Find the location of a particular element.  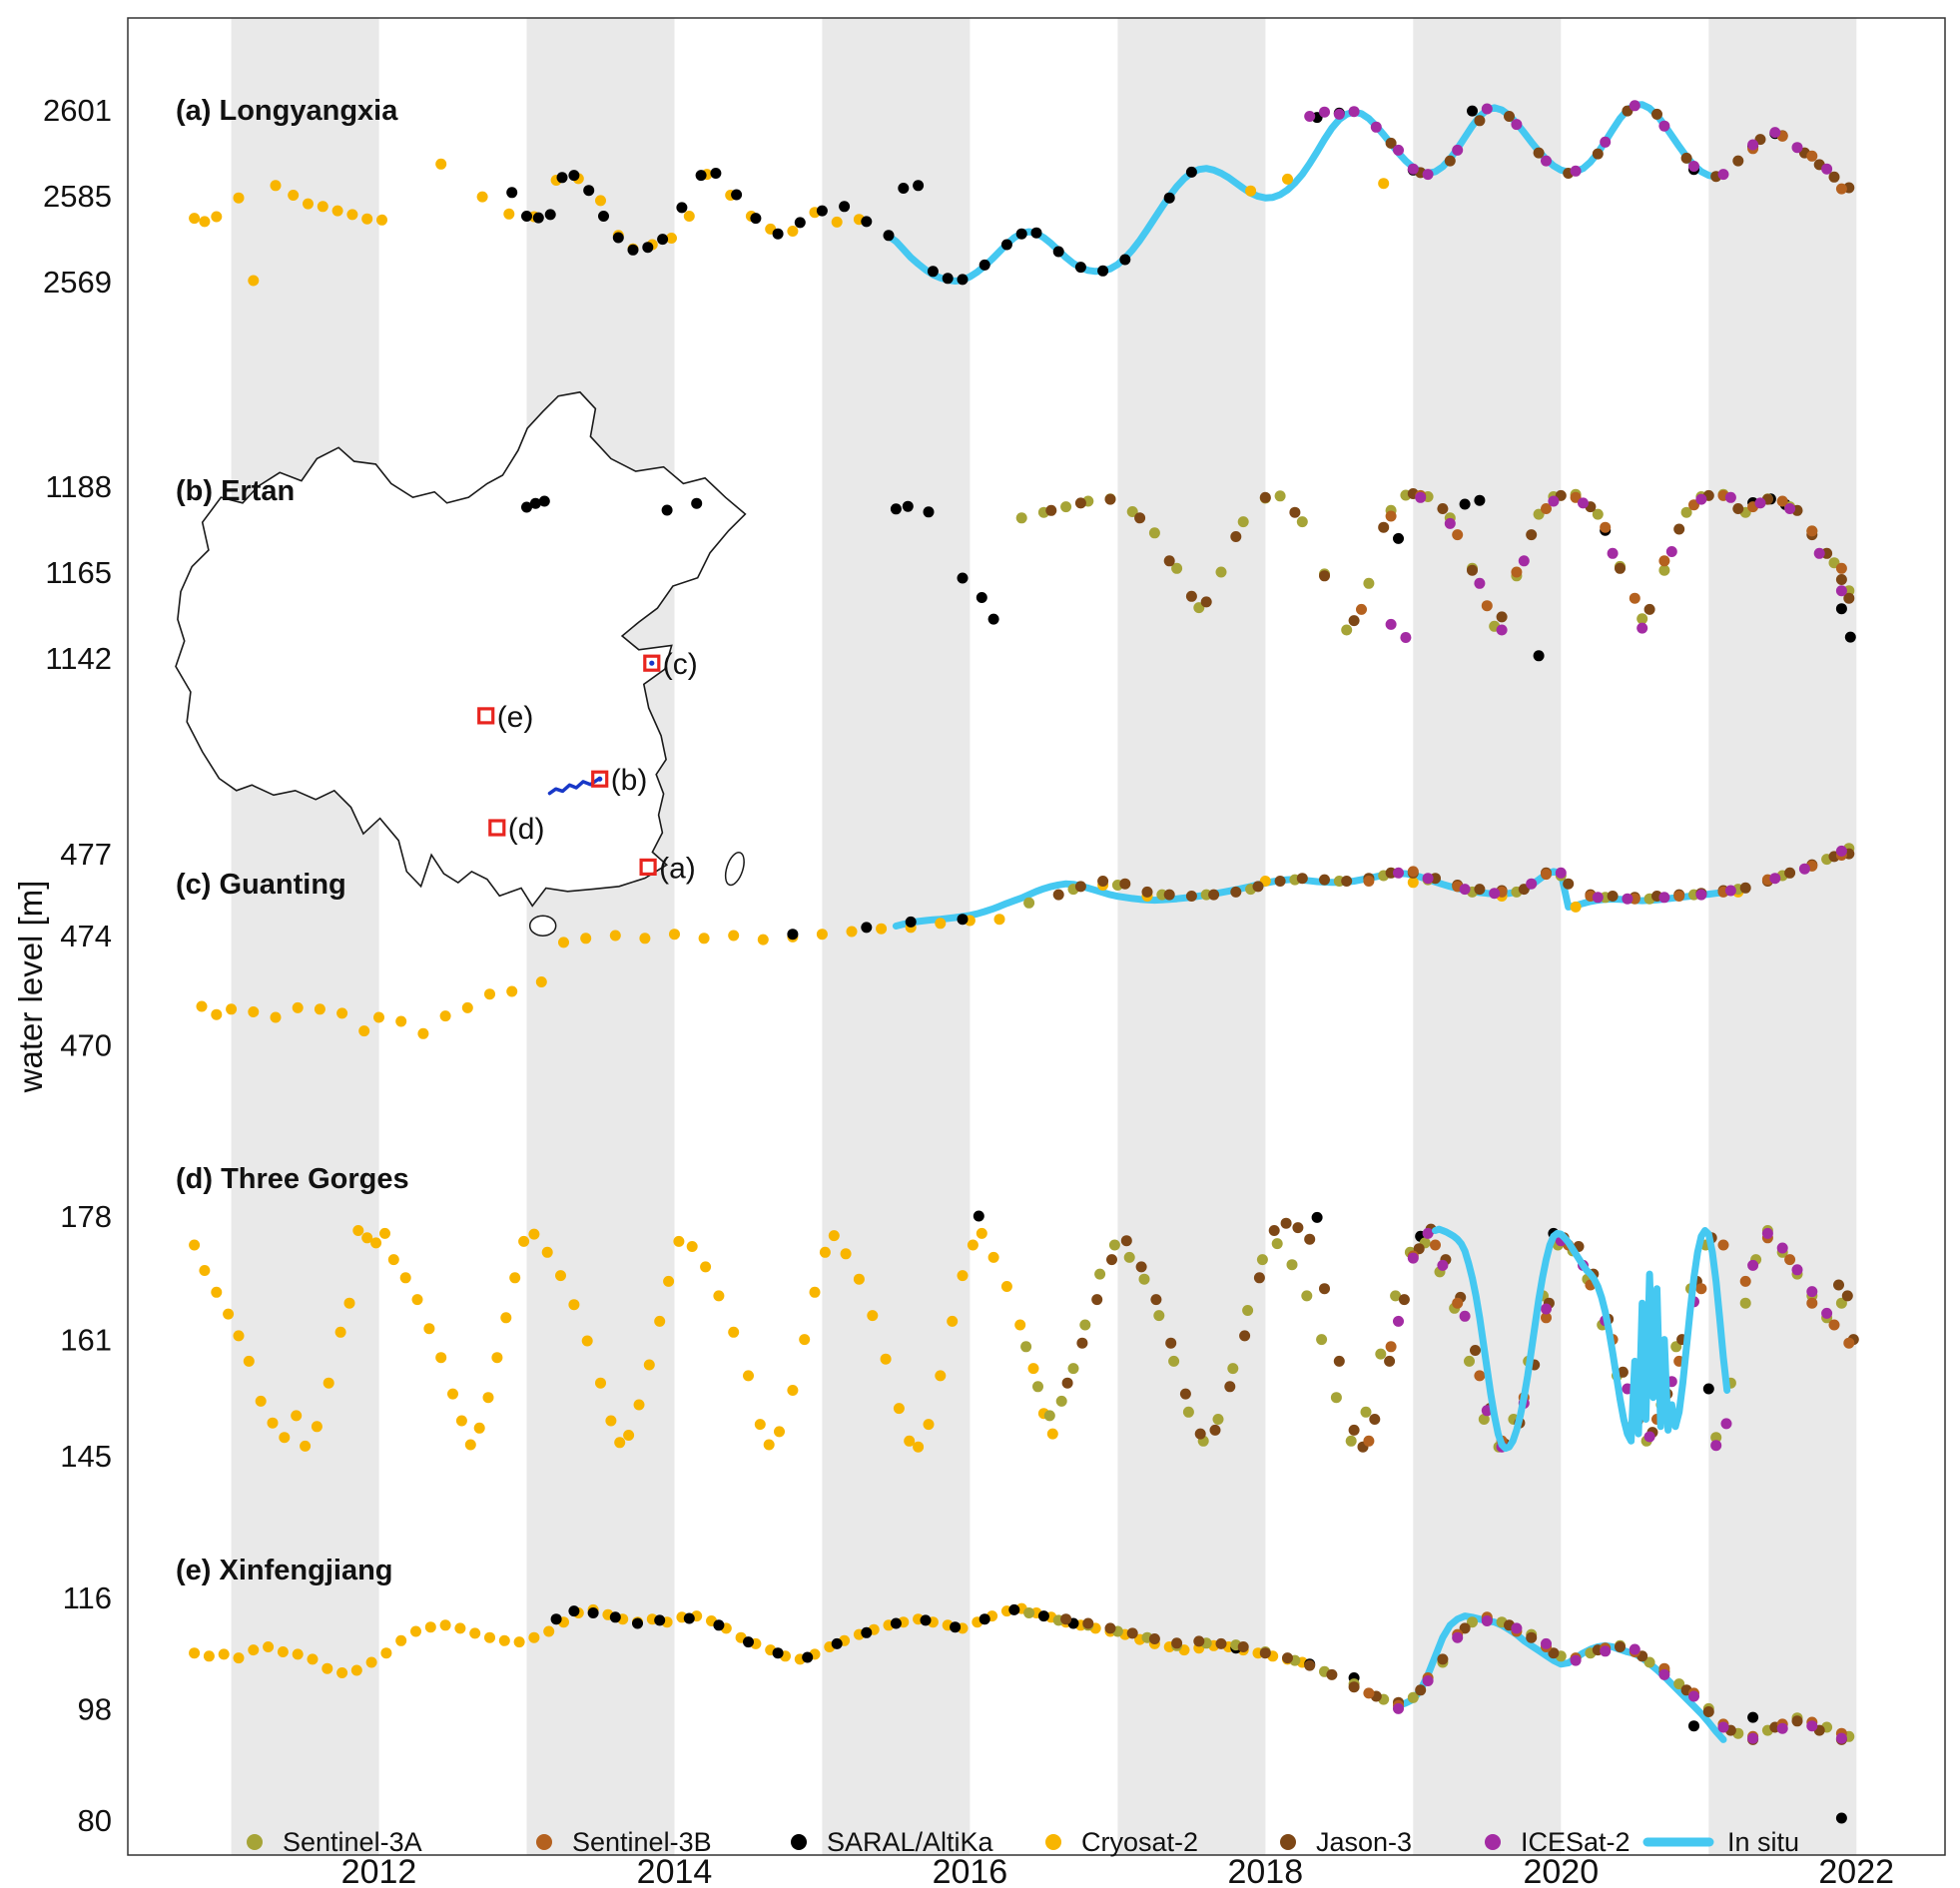

map-marker-(e) is located at coordinates (486, 716).